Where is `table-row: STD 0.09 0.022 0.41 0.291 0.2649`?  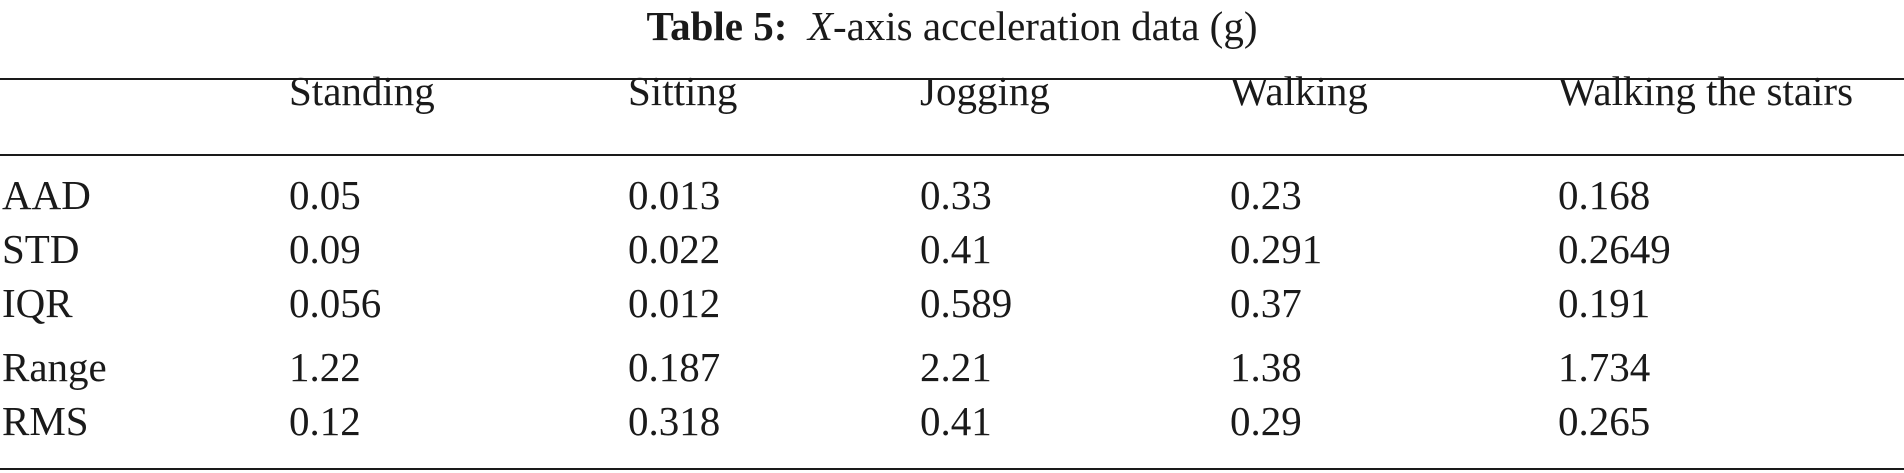
table-row: STD 0.09 0.022 0.41 0.291 0.2649 is located at coordinates (952, 249).